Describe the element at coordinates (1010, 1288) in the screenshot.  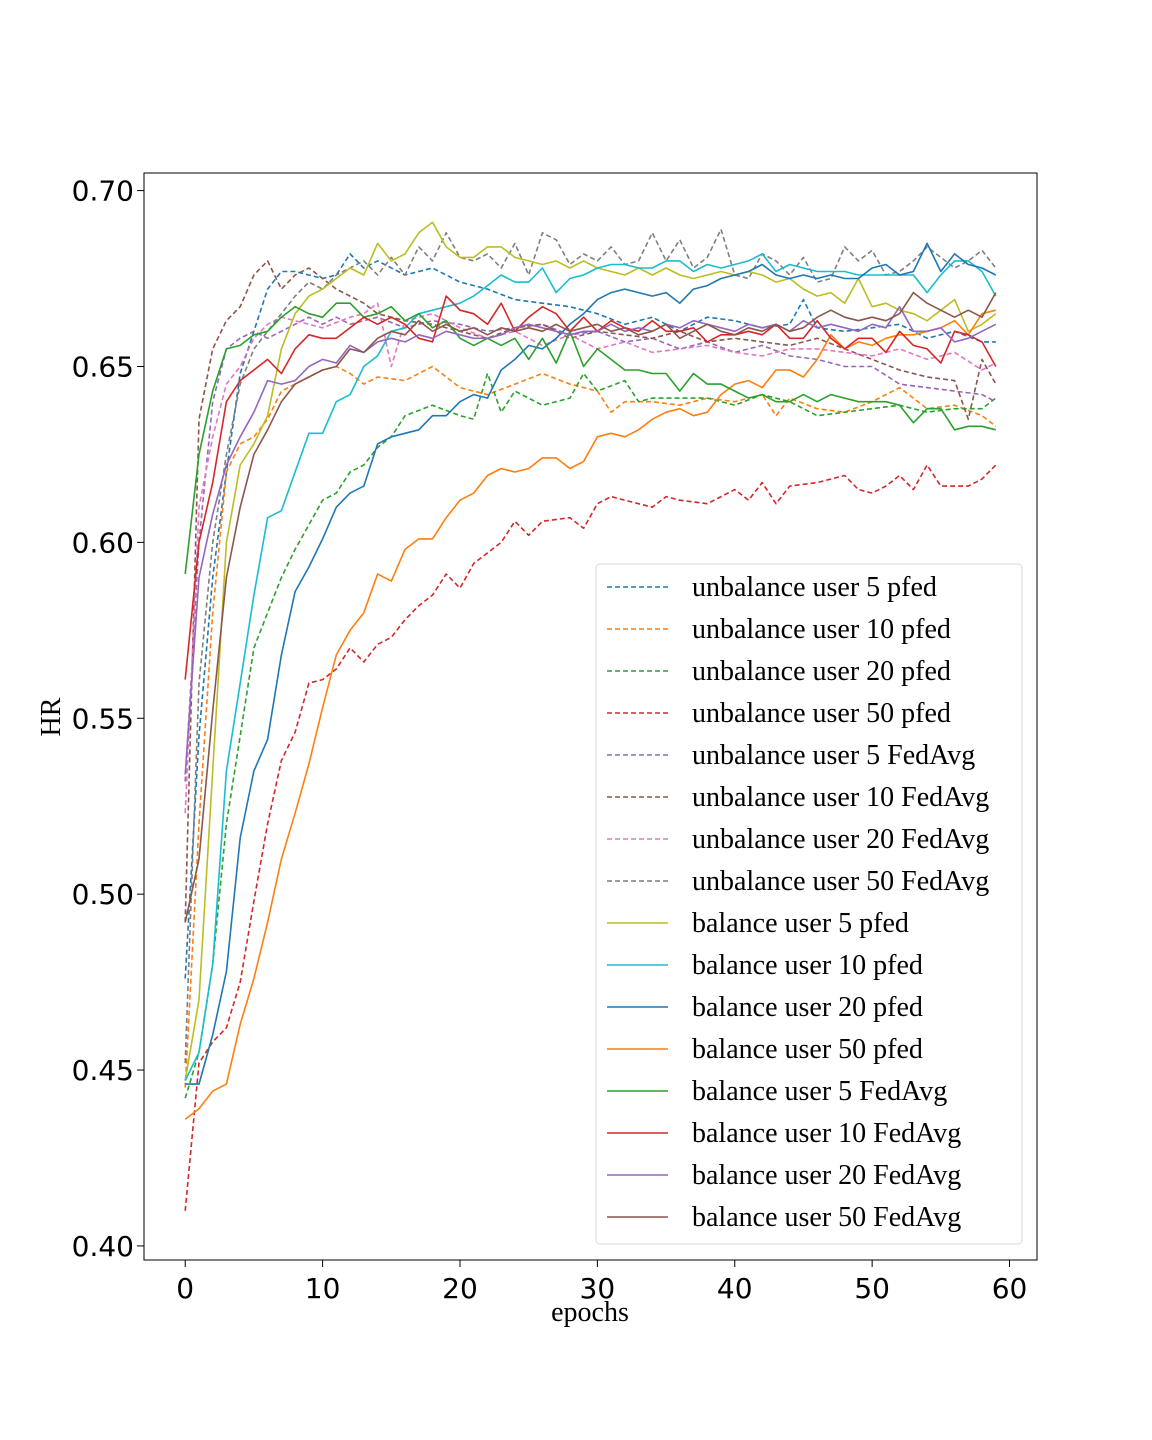
I see `x-tick-label: 60` at that location.